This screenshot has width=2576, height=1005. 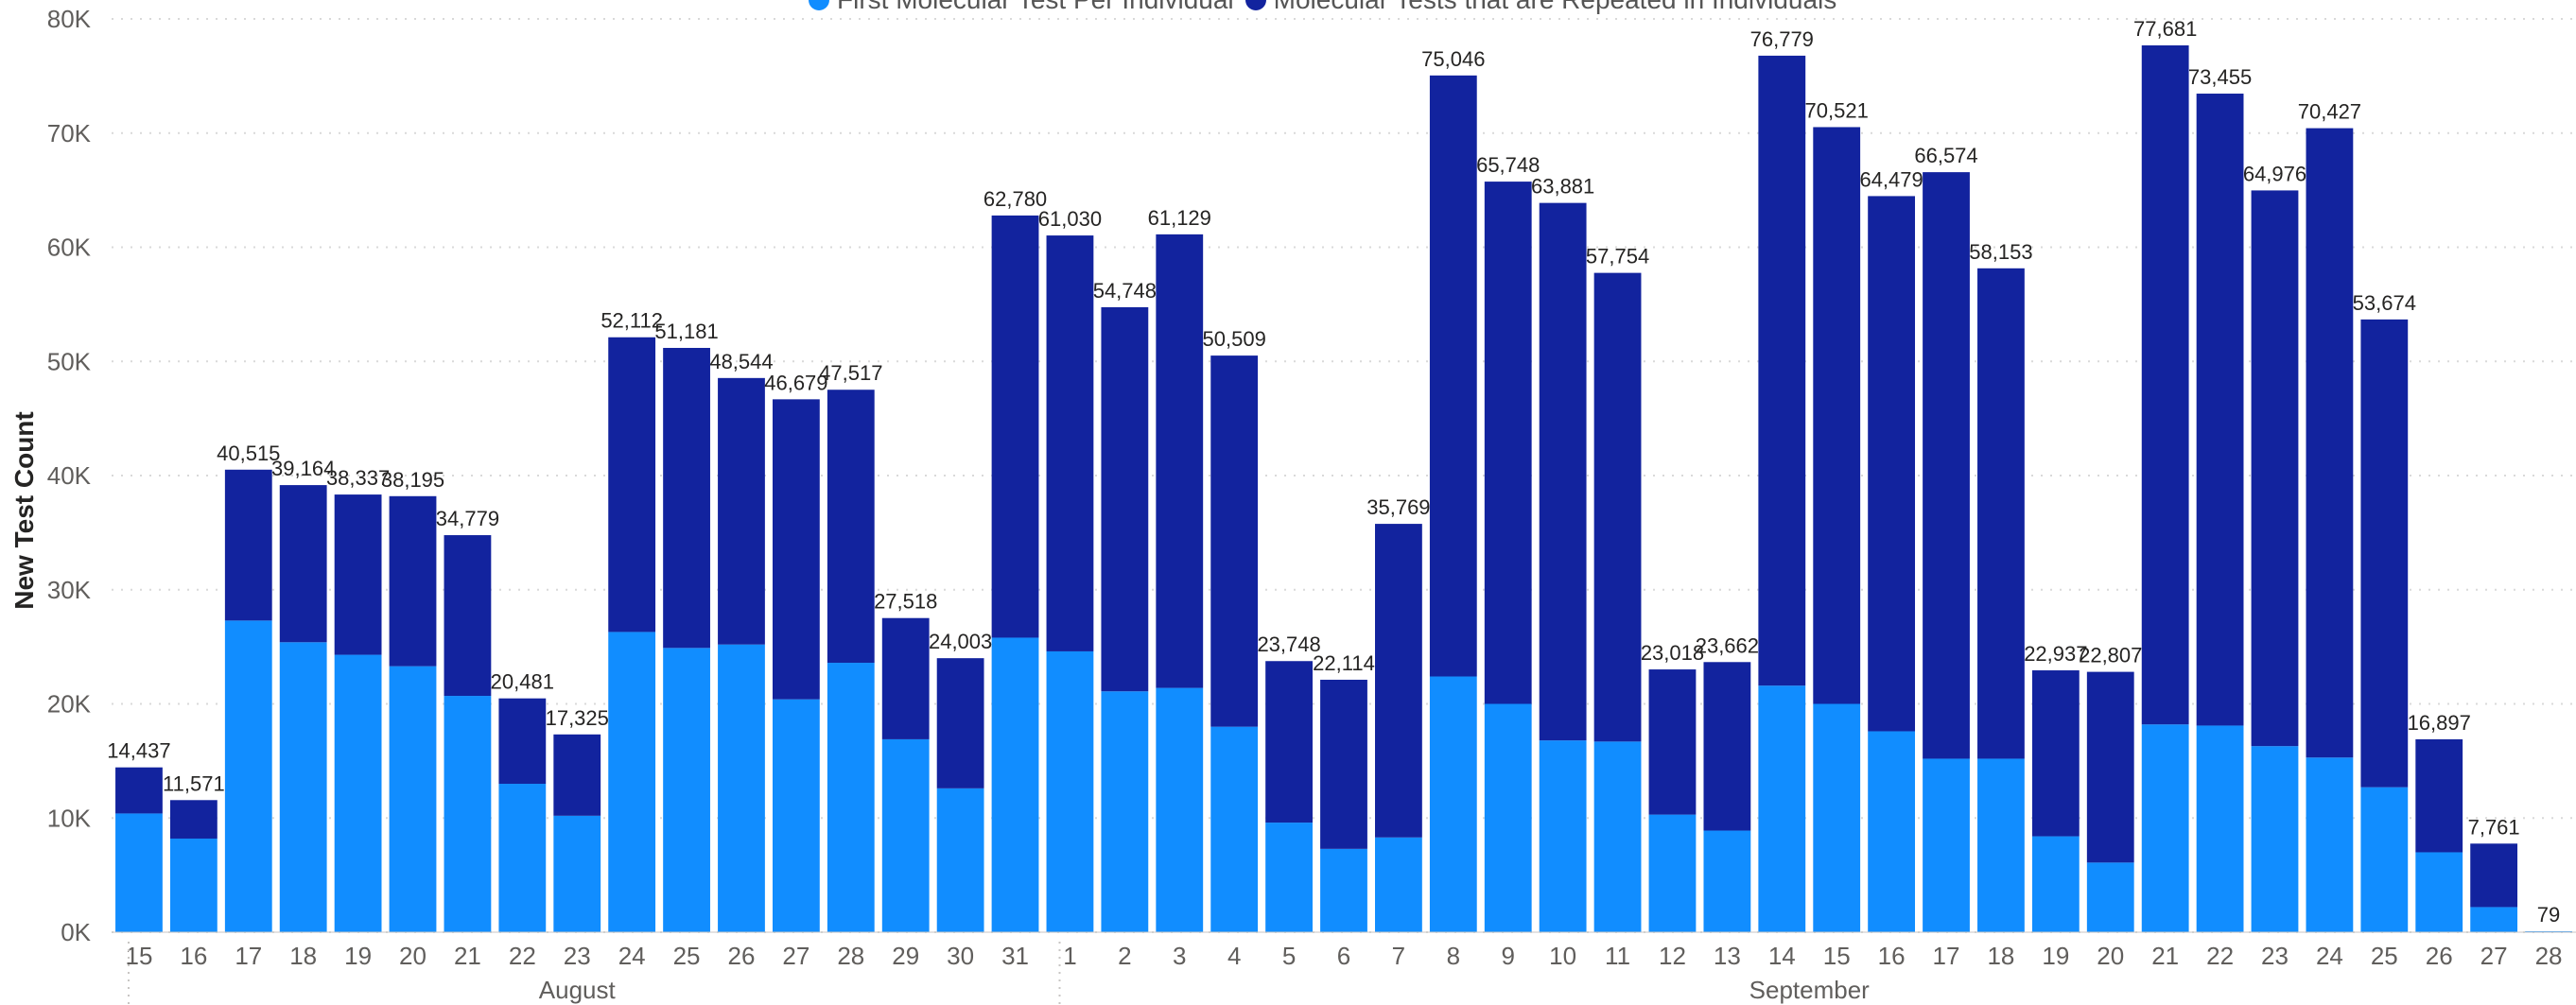 What do you see at coordinates (2220, 77) in the screenshot?
I see `data-label-total: 73,455` at bounding box center [2220, 77].